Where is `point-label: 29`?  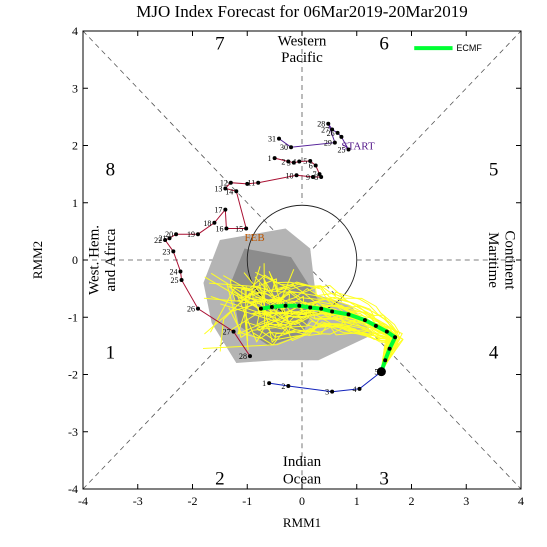 point-label: 29 is located at coordinates (328, 143).